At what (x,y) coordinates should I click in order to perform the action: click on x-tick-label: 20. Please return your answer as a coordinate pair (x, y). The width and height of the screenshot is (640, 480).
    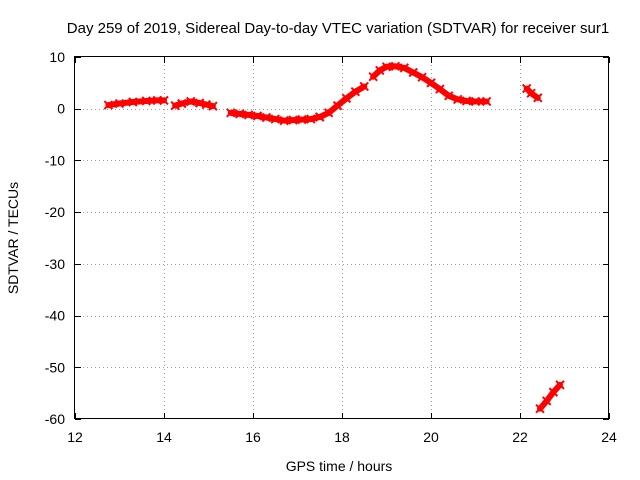
    Looking at the image, I should click on (431, 437).